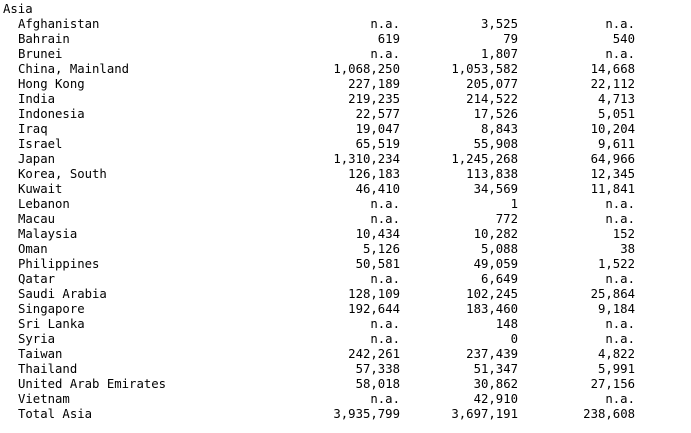  What do you see at coordinates (37, 99) in the screenshot?
I see `country-name: India` at bounding box center [37, 99].